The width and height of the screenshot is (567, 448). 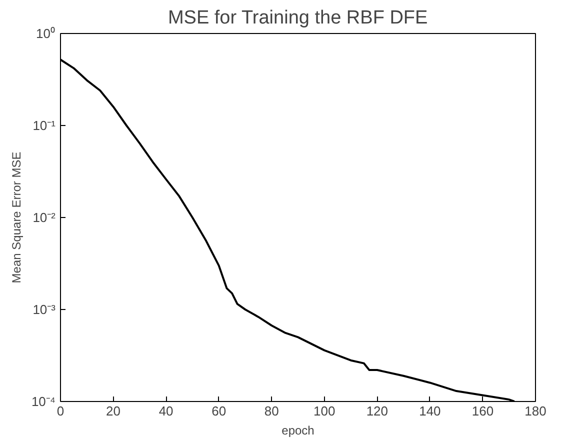 I want to click on x-tick-label: 120, so click(x=377, y=411).